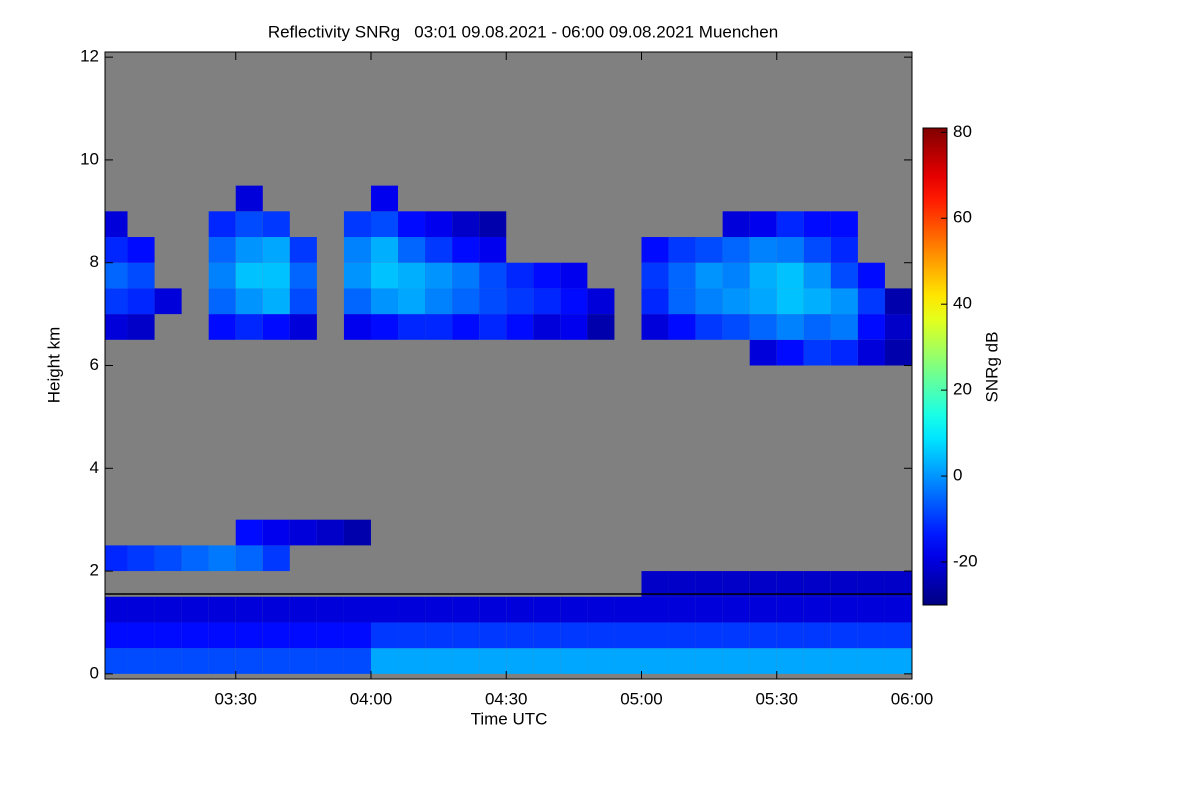  I want to click on y-tick-label: 4, so click(94, 467).